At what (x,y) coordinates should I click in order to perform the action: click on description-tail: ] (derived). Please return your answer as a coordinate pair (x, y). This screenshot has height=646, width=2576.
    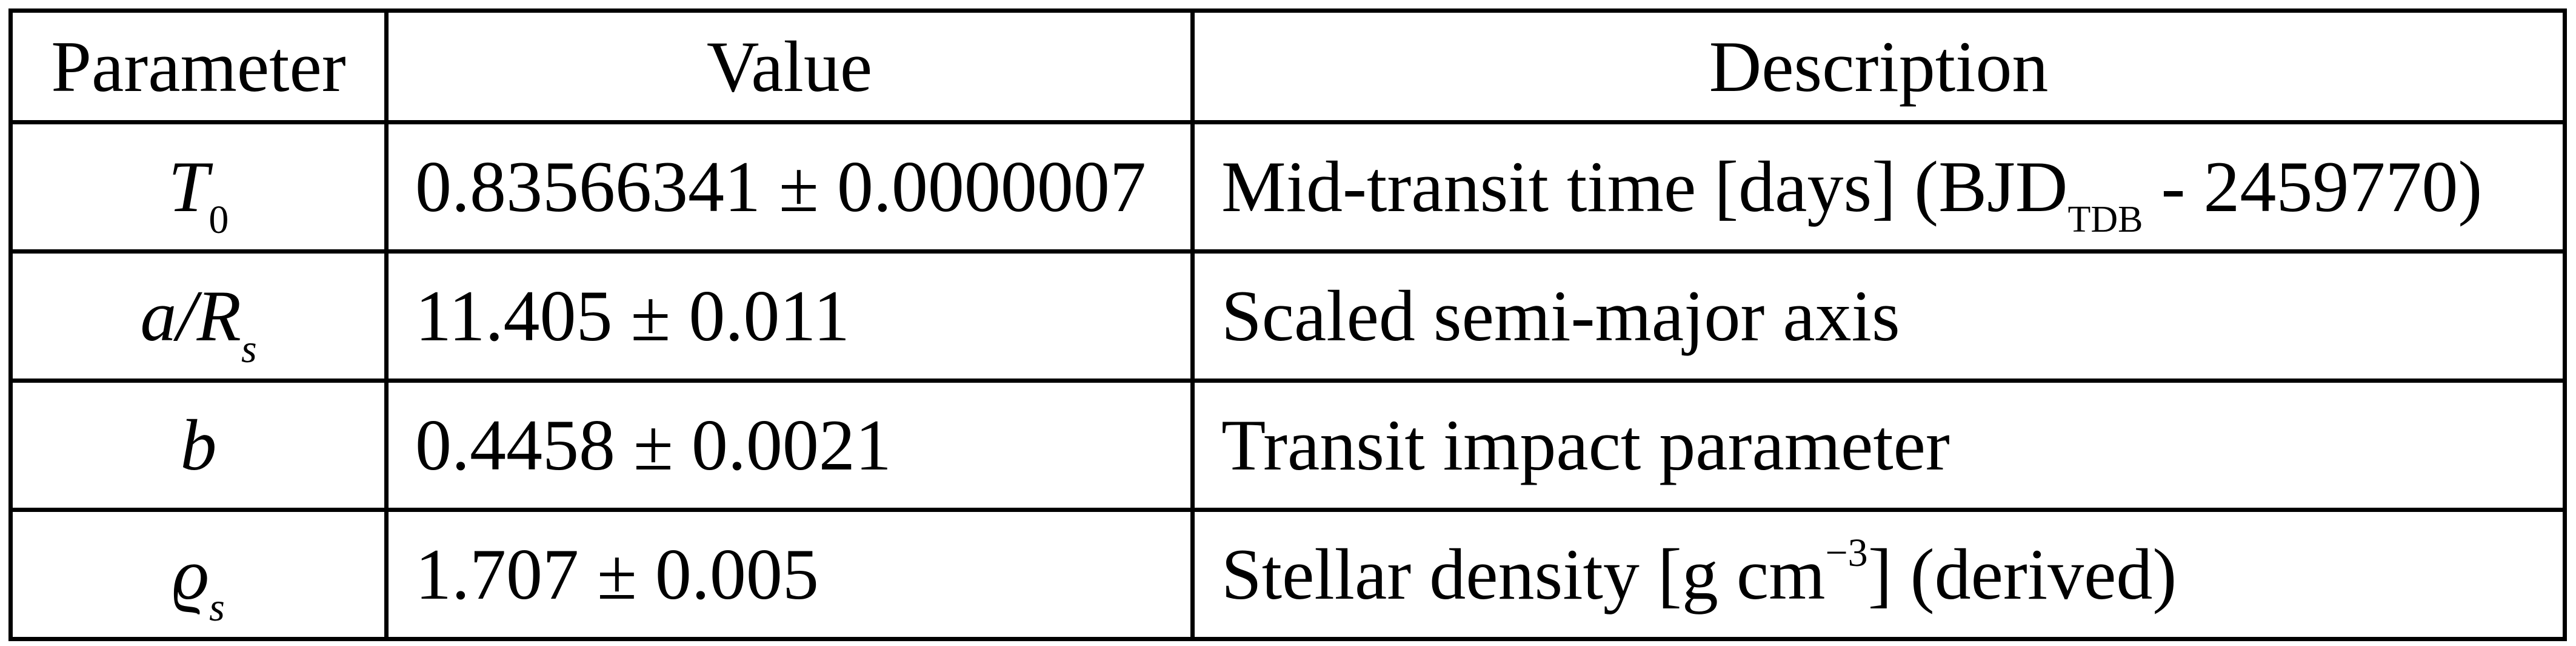
    Looking at the image, I should click on (2022, 574).